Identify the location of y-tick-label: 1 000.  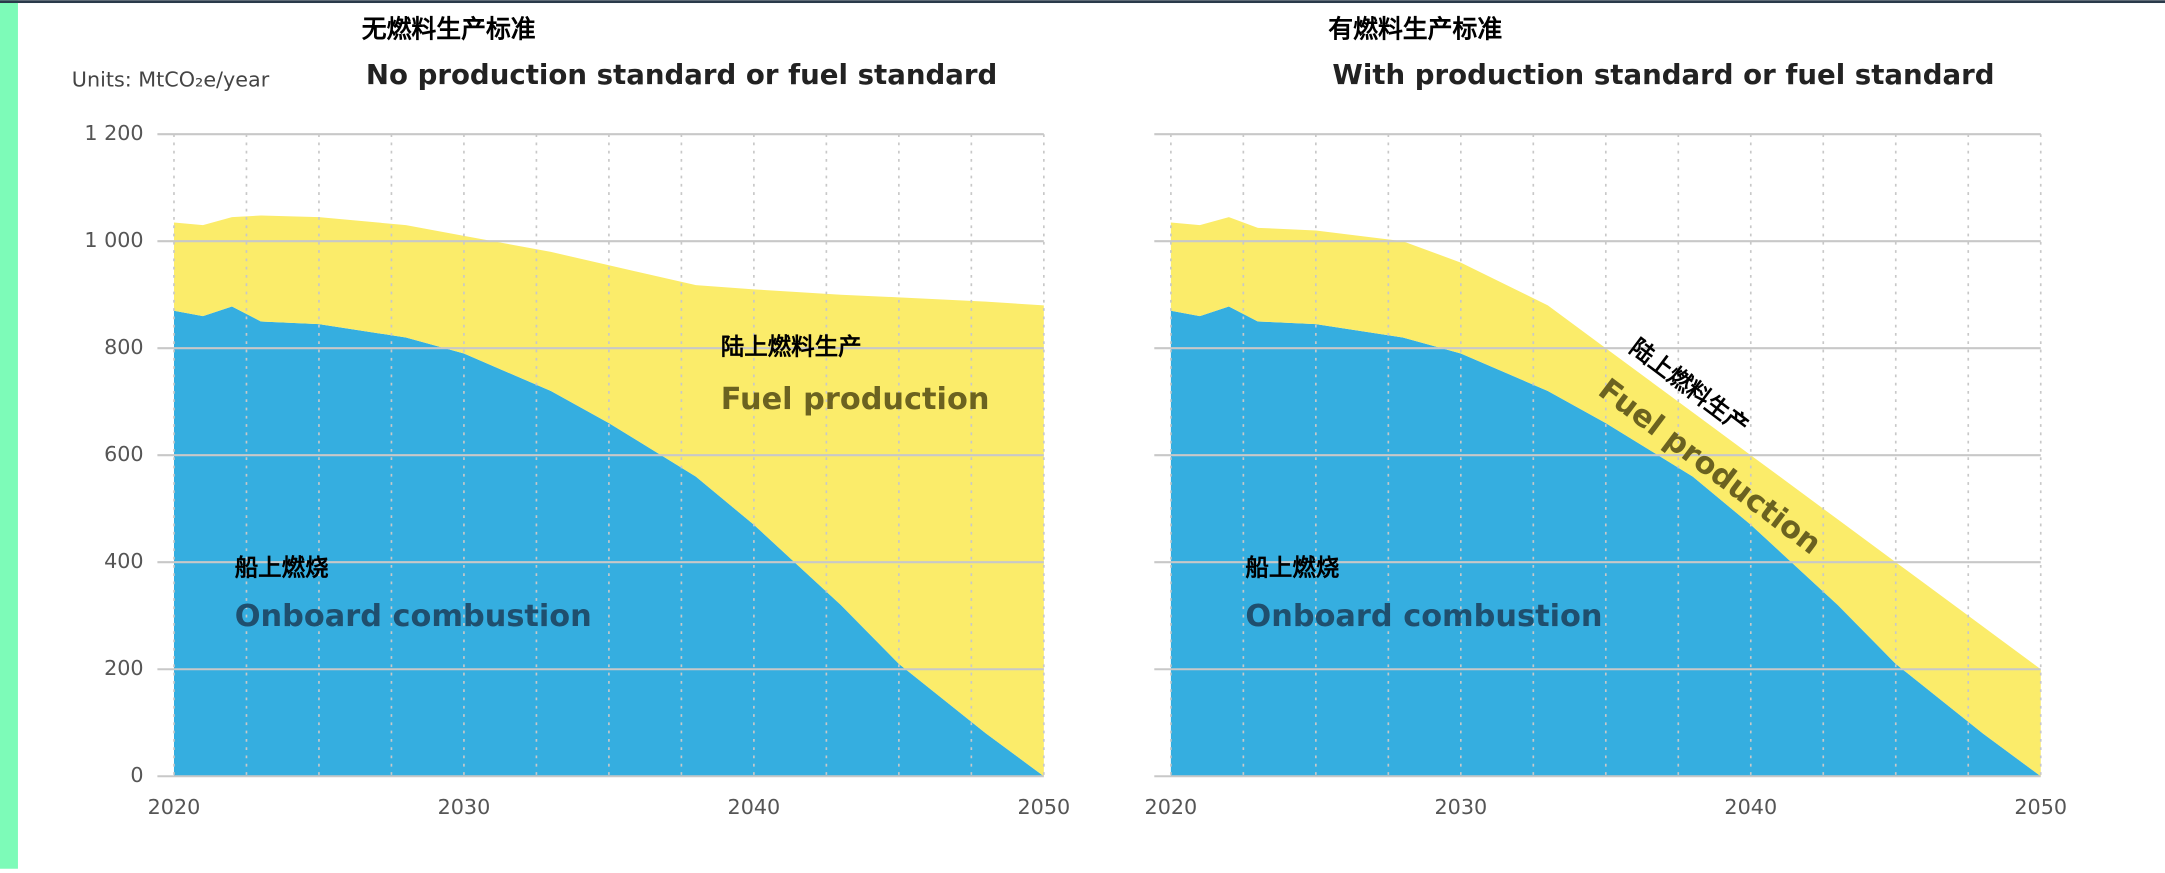
(113, 240).